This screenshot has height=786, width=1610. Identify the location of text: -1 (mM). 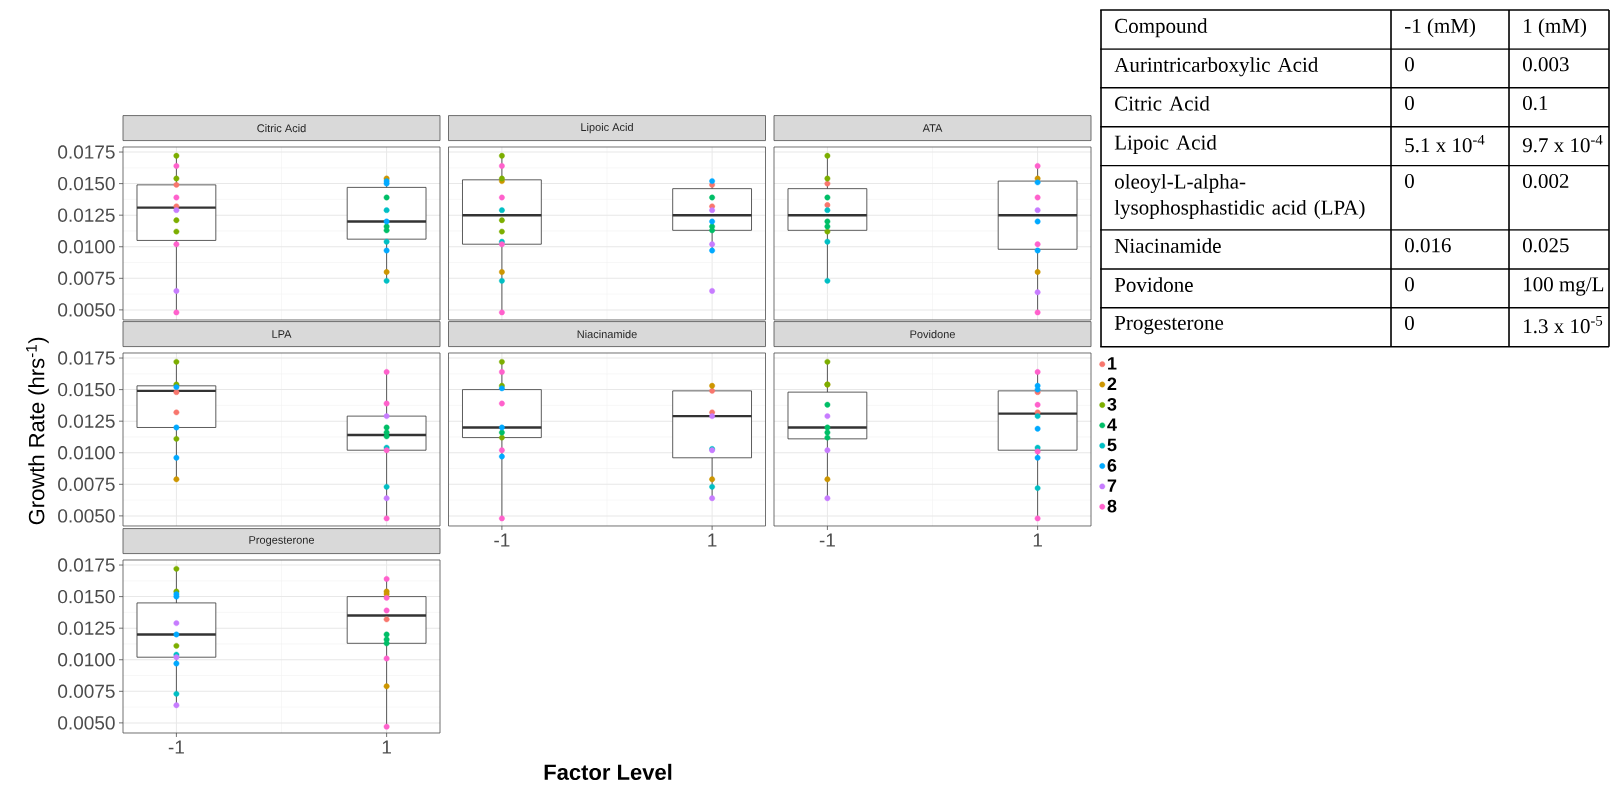
(1440, 28).